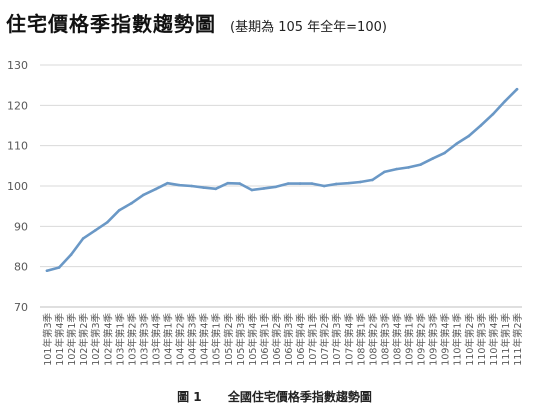  Describe the element at coordinates (17, 65) in the screenshot. I see `y-tick-label: 130` at that location.